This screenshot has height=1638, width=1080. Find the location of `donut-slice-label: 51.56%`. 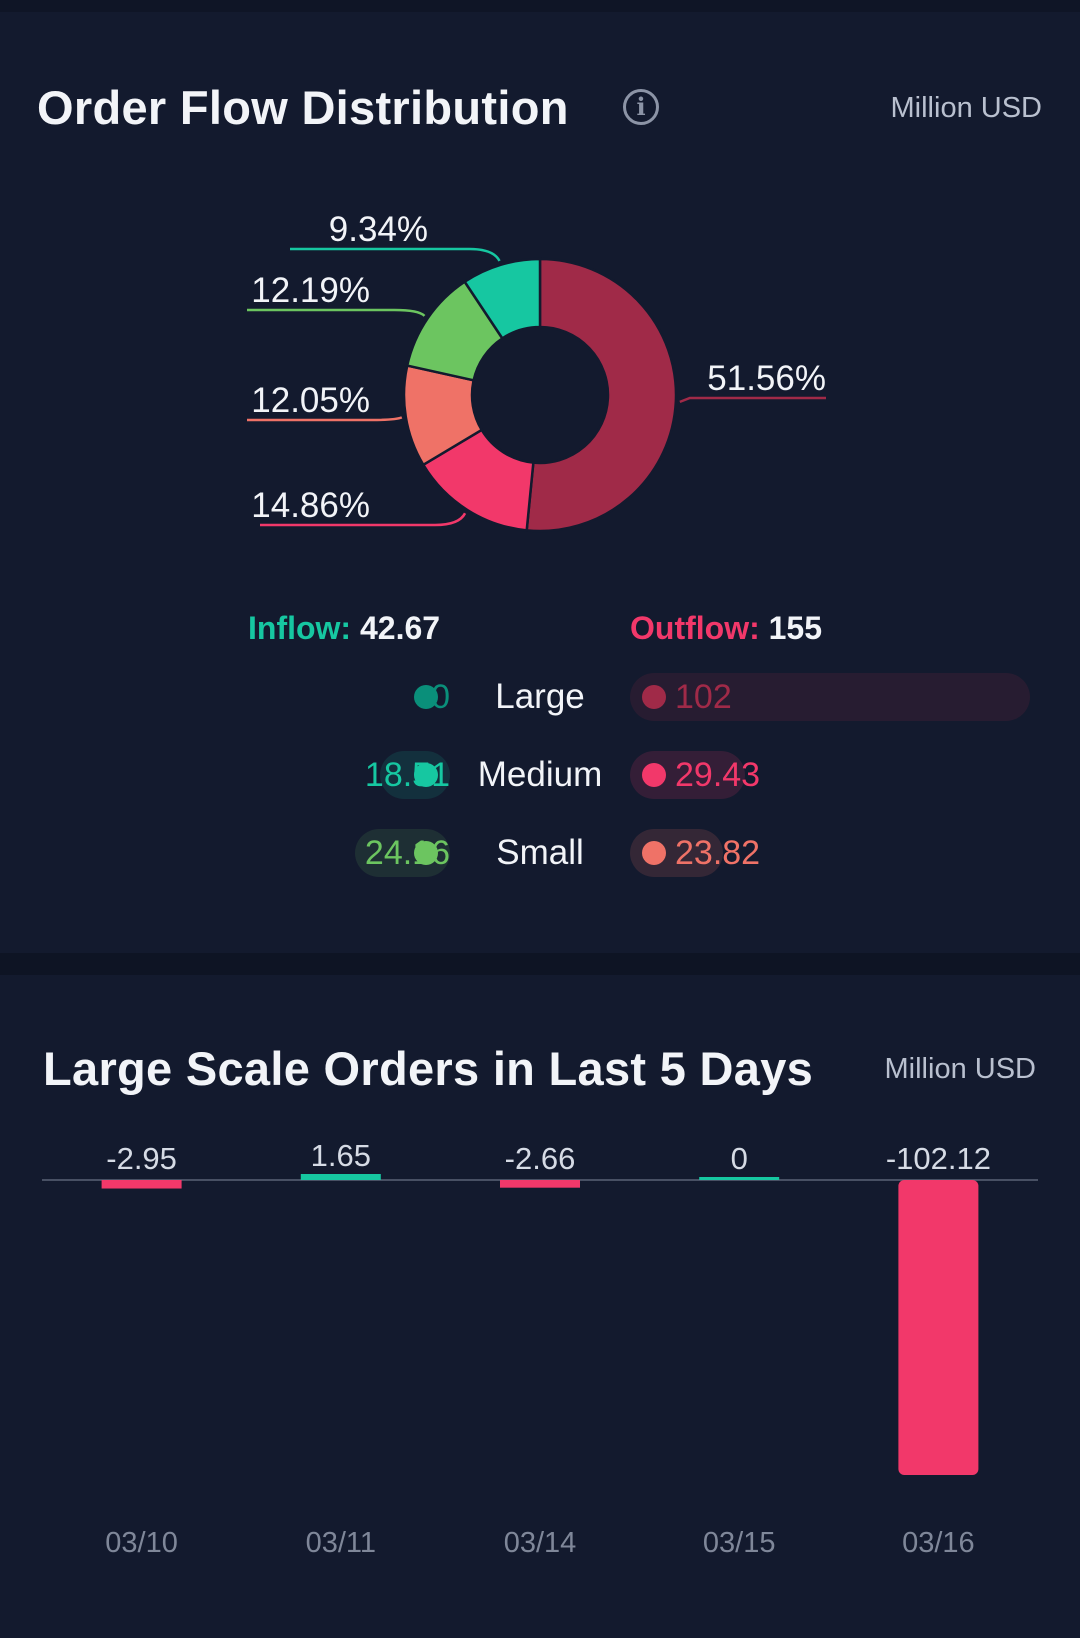

donut-slice-label: 51.56% is located at coordinates (766, 378).